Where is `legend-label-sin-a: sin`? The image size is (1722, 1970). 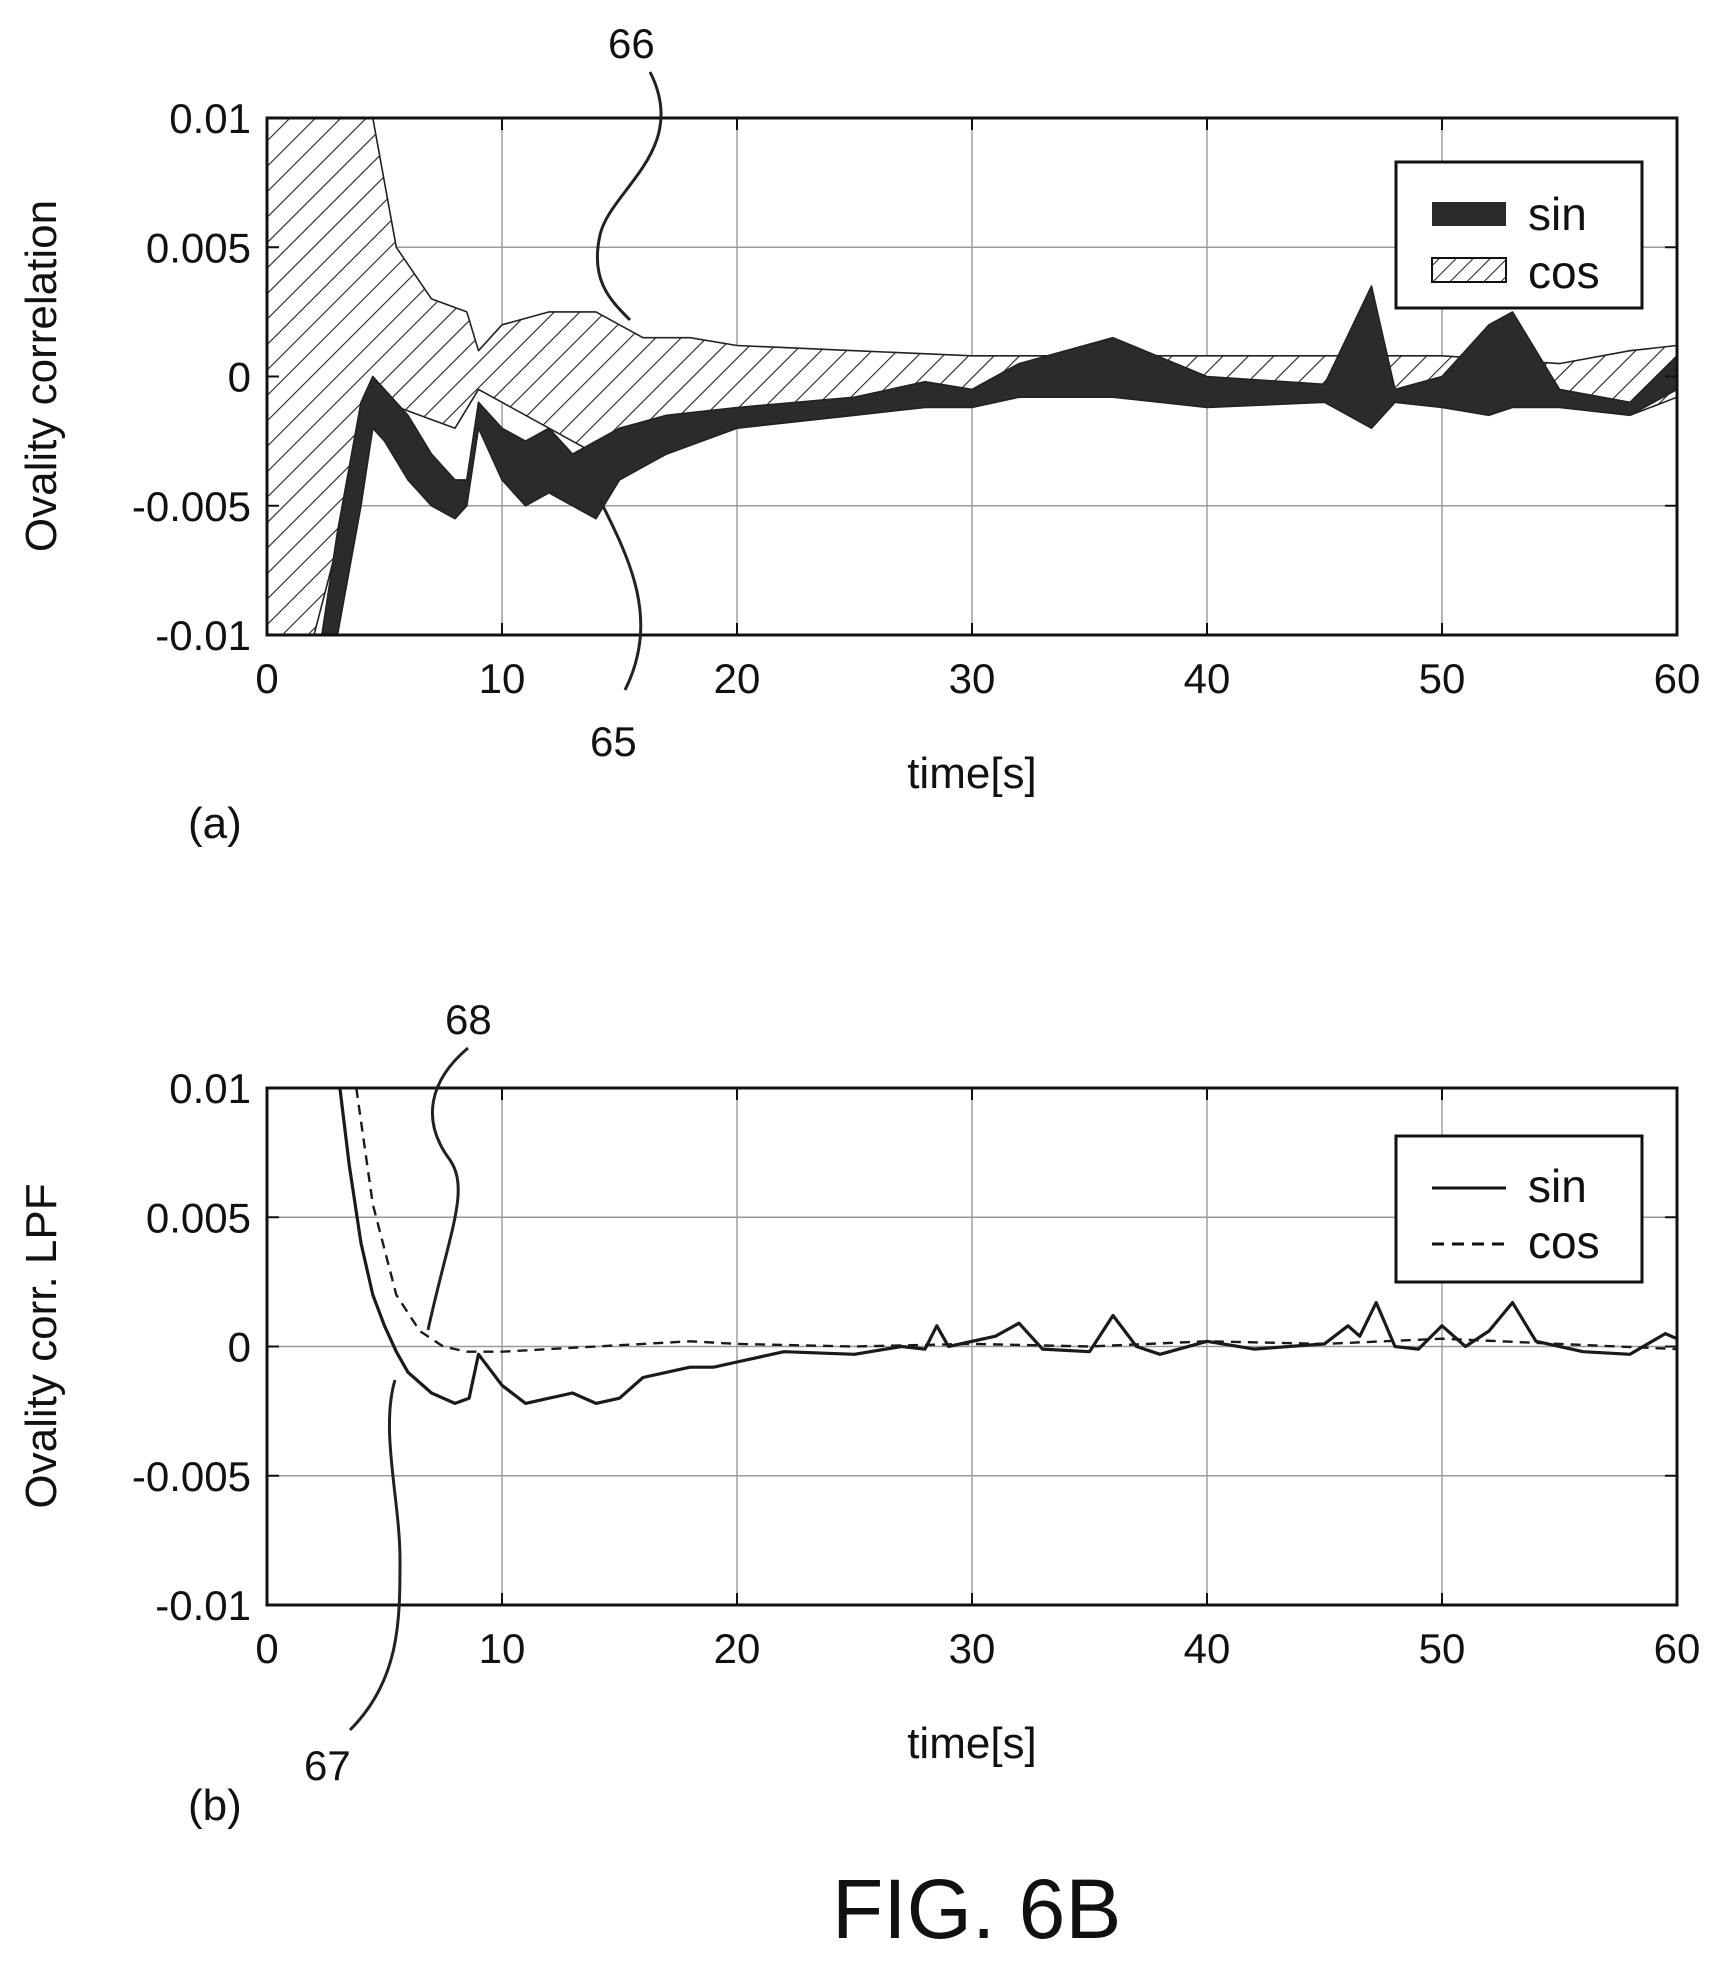 legend-label-sin-a: sin is located at coordinates (1557, 214).